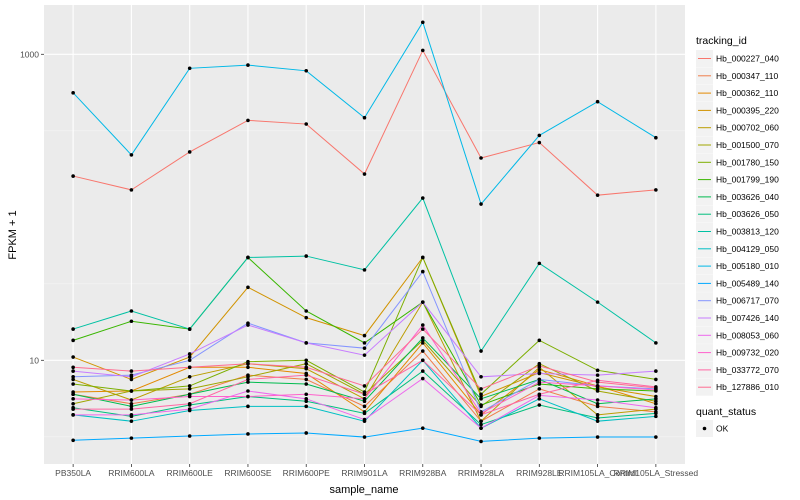 This screenshot has height=500, width=800. What do you see at coordinates (737, 387) in the screenshot?
I see `legend-item: Hb_127886_010` at bounding box center [737, 387].